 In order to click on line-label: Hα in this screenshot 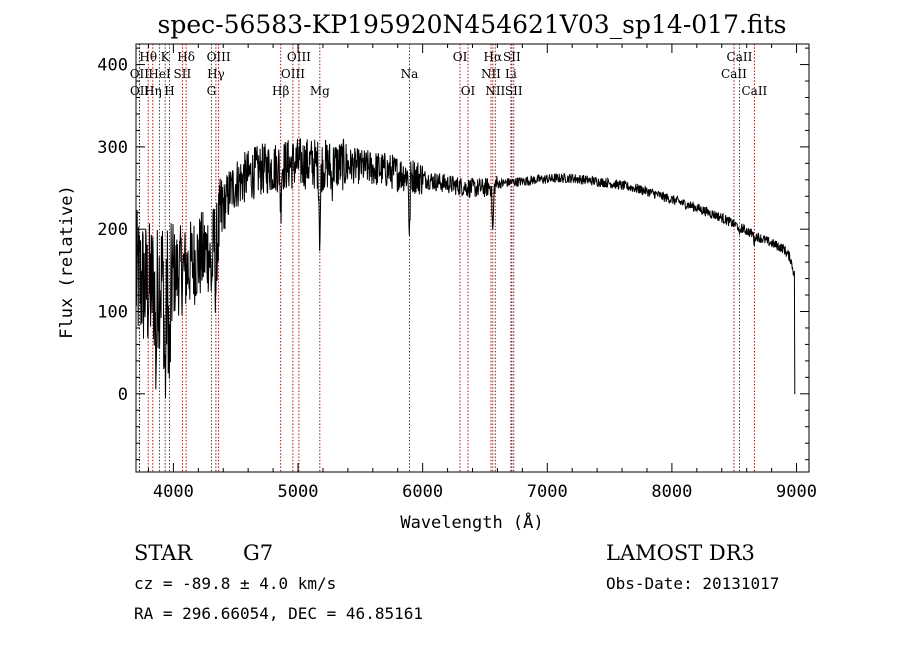, I will do `click(493, 57)`.